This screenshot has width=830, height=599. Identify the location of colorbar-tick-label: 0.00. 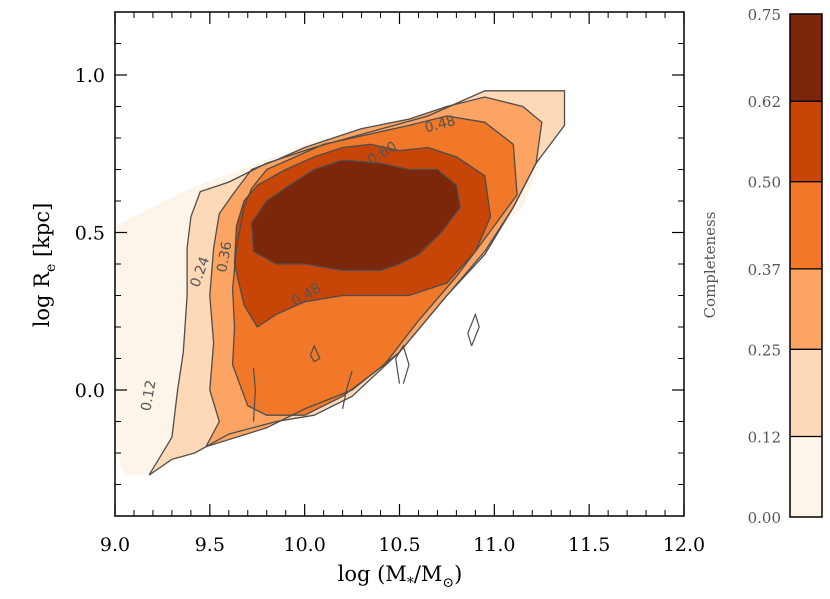
(764, 518).